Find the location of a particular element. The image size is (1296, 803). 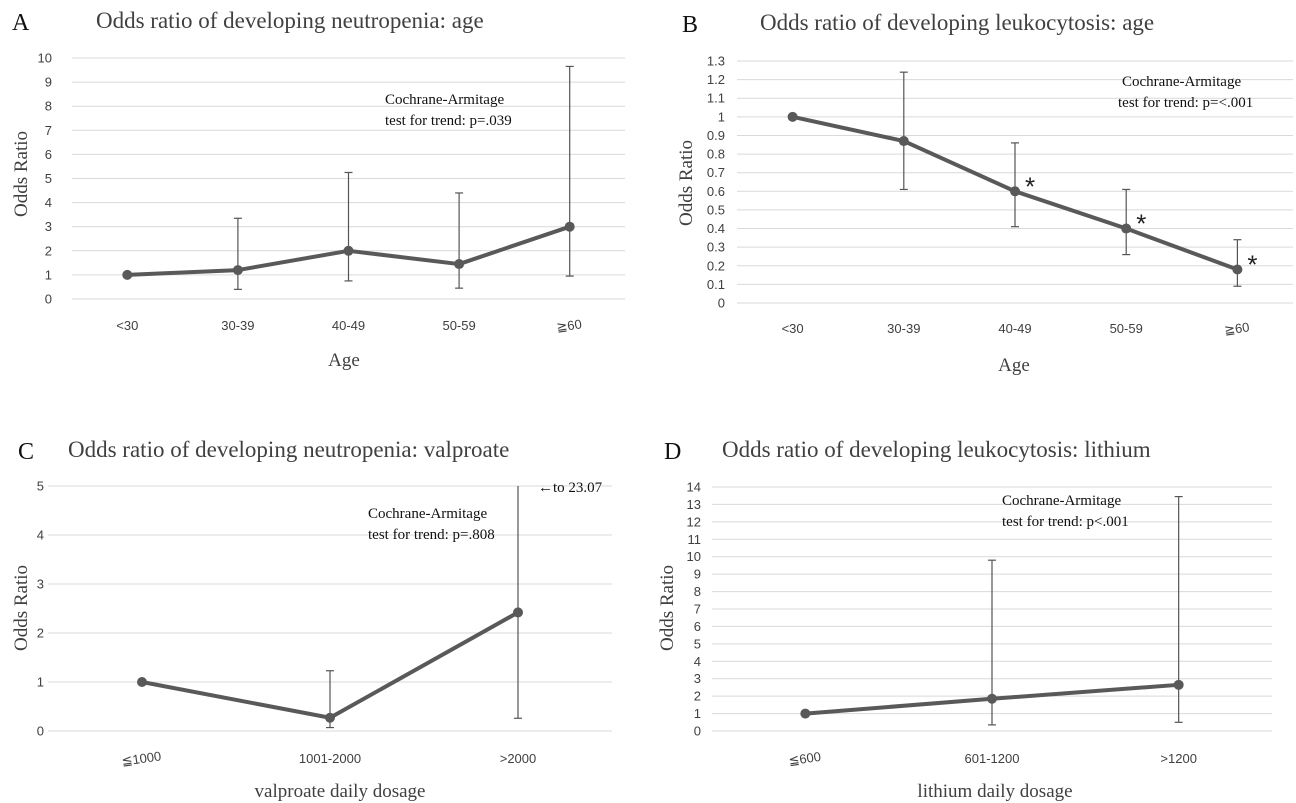

y-tick-label: 0.1 is located at coordinates (716, 284).